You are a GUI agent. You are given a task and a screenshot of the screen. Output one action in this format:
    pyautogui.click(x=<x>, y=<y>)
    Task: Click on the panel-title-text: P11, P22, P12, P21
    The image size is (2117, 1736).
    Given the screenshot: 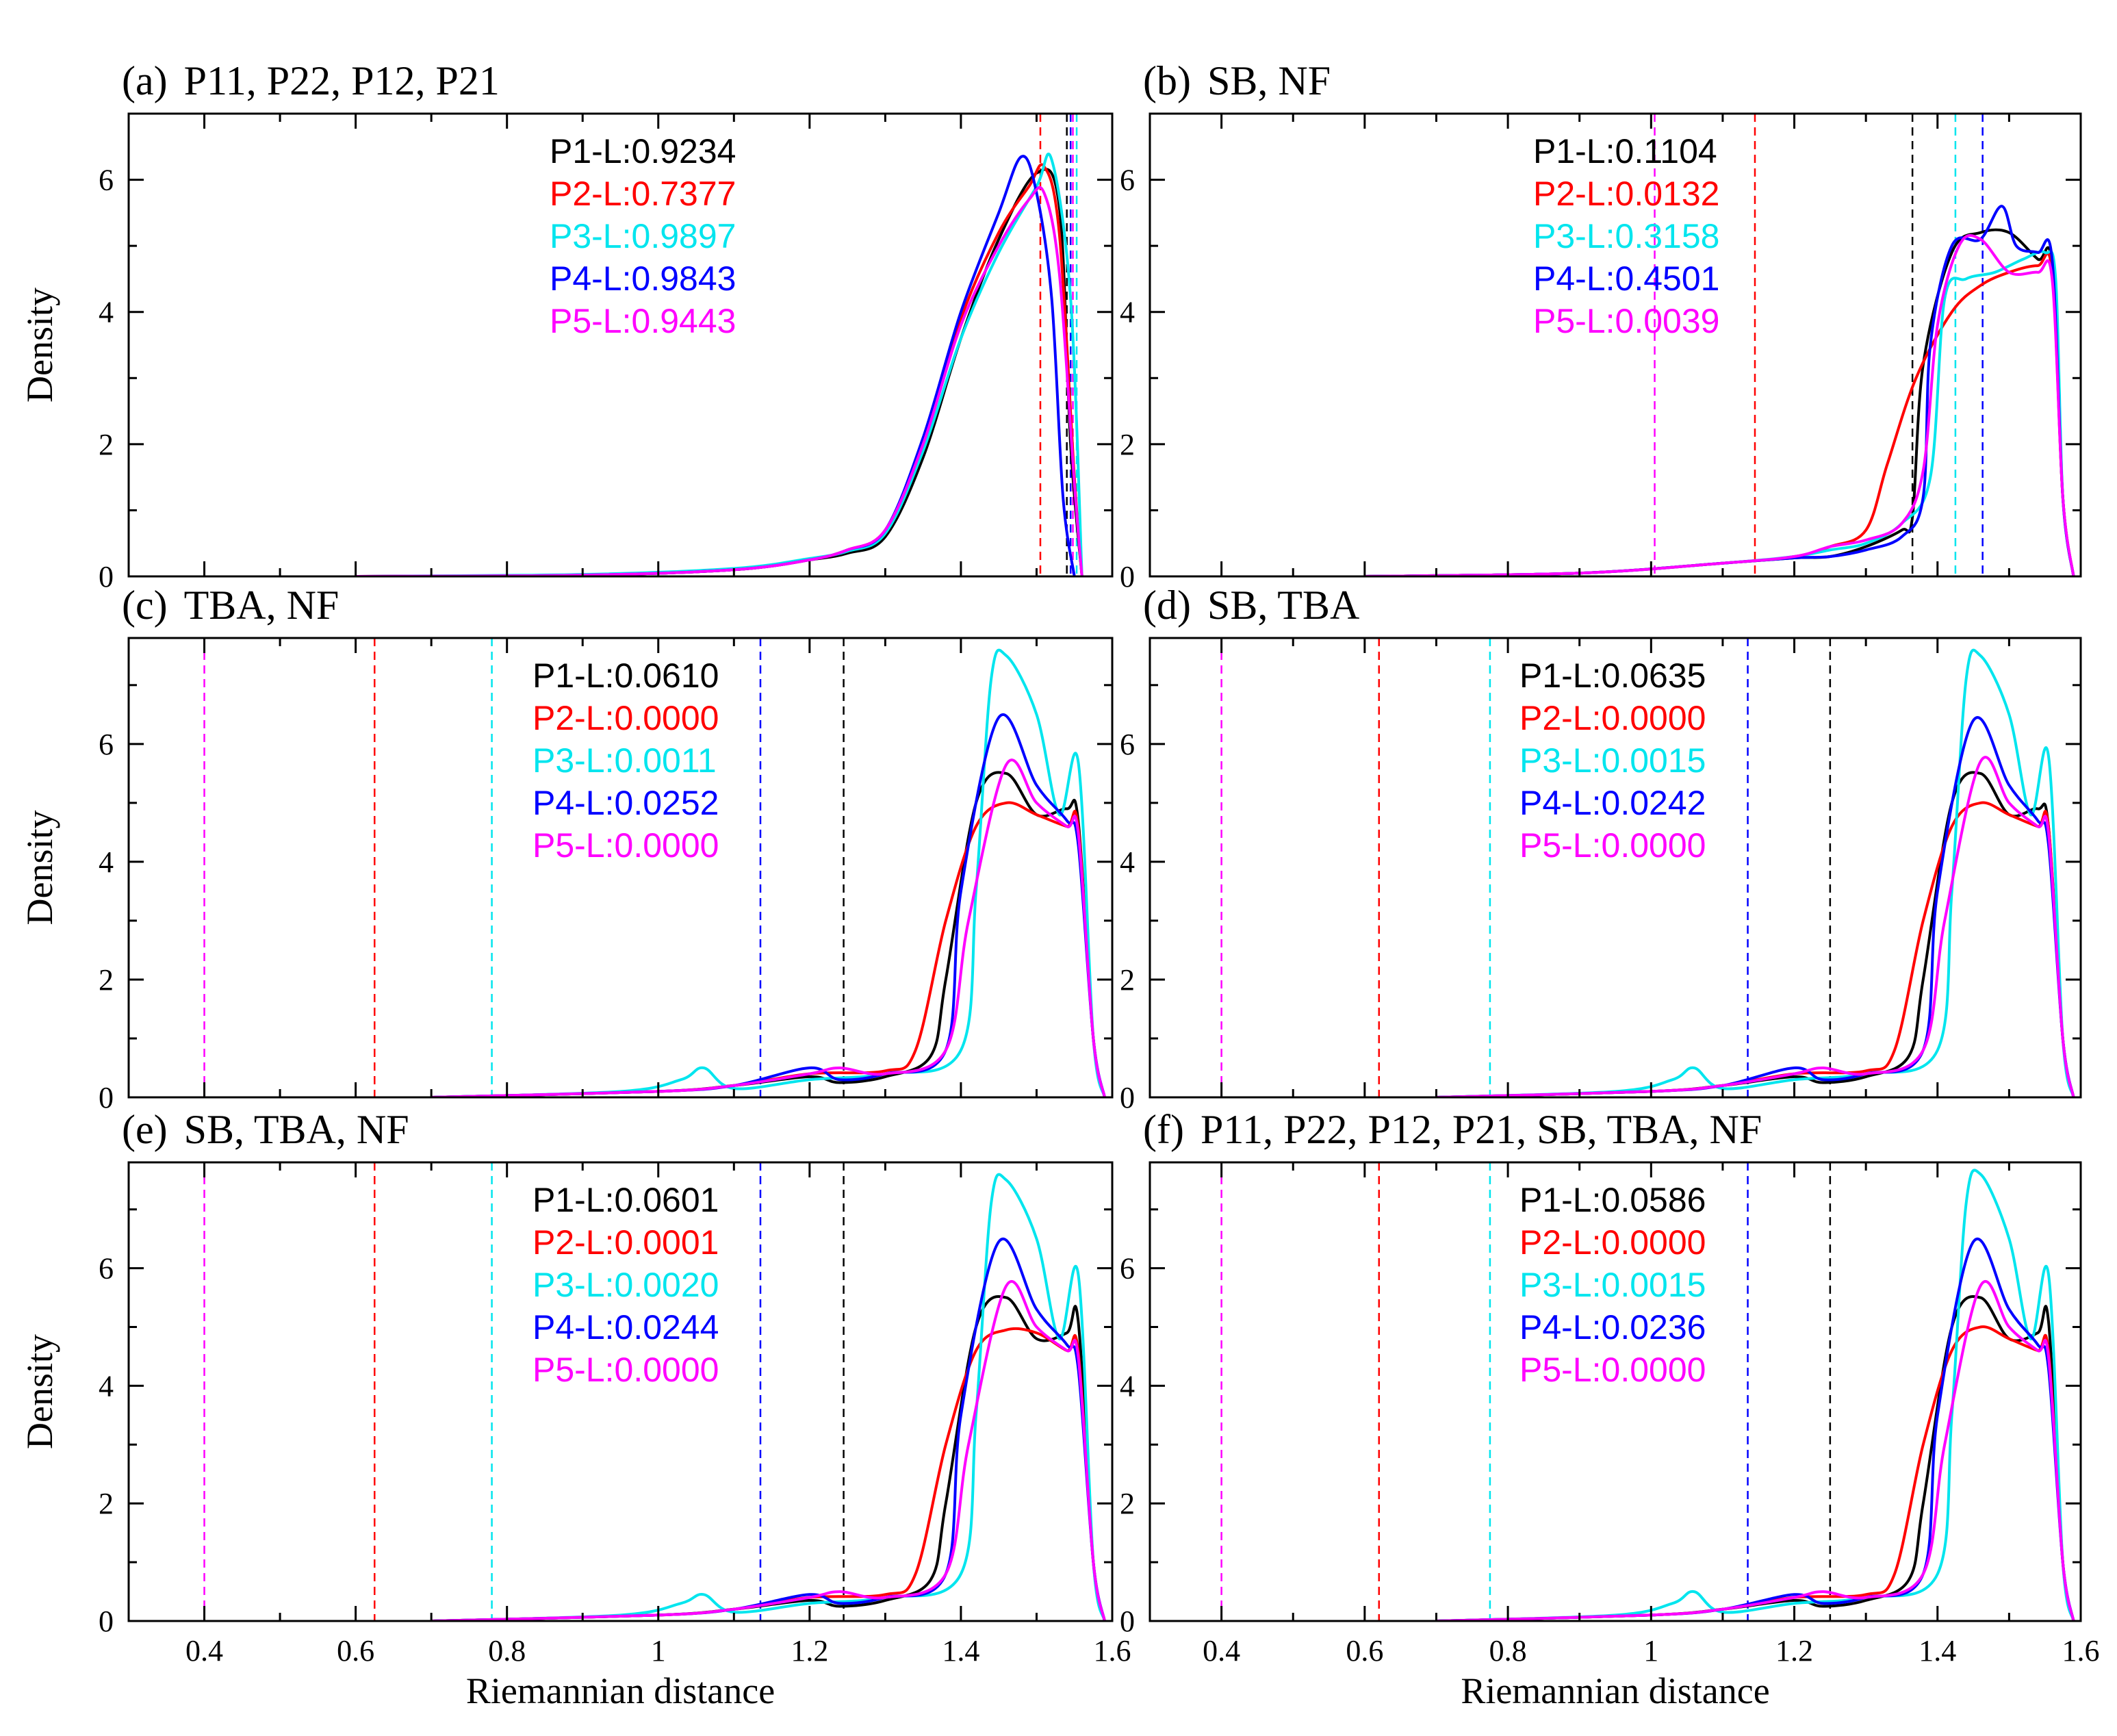 What is the action you would take?
    pyautogui.click(x=342, y=80)
    